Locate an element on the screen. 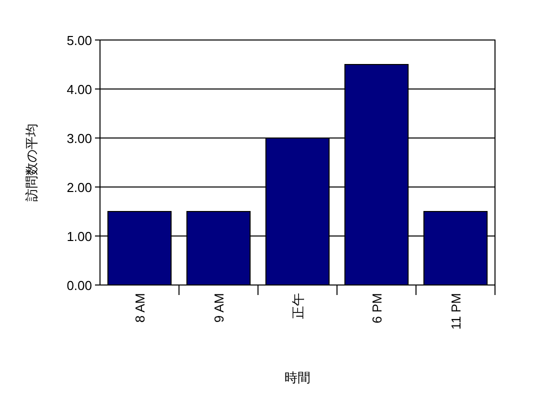 The image size is (548, 398). y-tick-label: 2.00 is located at coordinates (79, 187).